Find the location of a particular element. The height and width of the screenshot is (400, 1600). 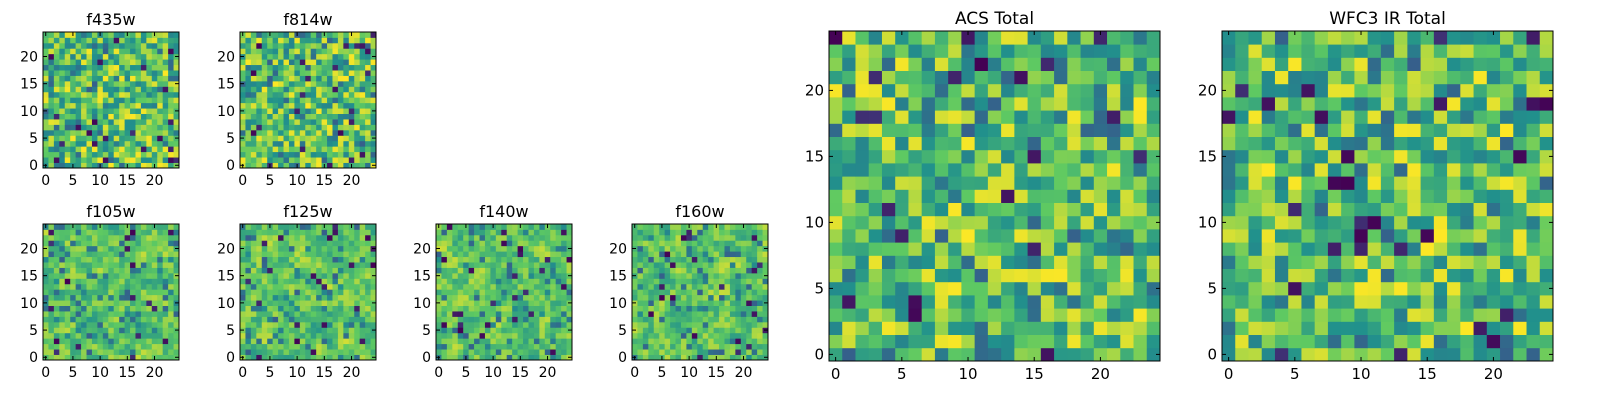

y-tick-label: 0 is located at coordinates (426, 358).